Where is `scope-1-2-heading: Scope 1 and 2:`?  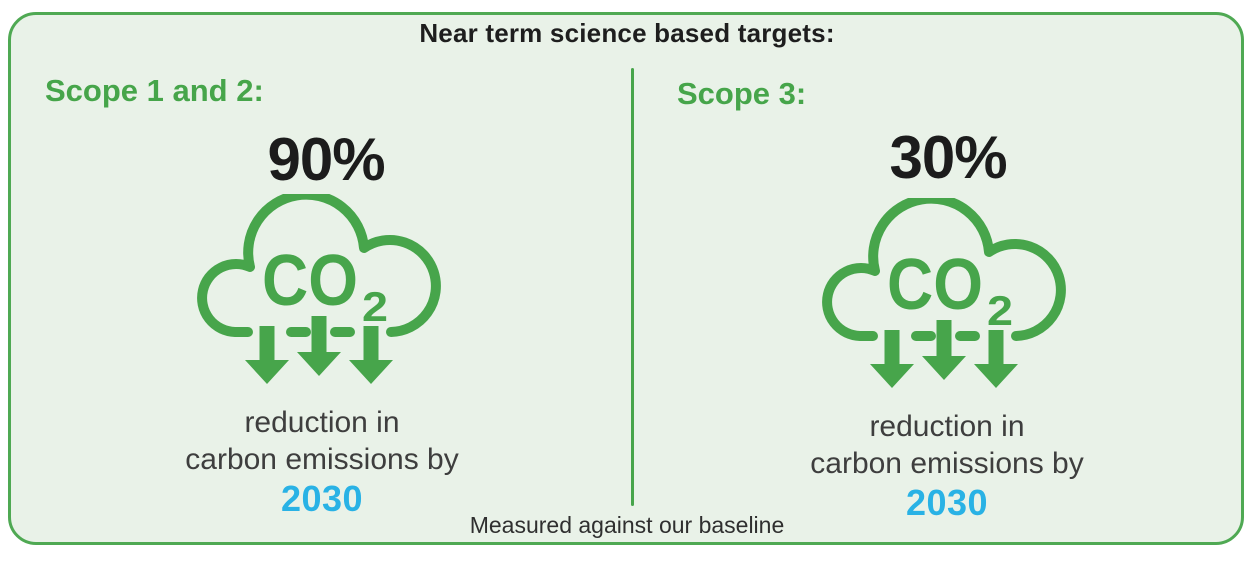
scope-1-2-heading: Scope 1 and 2: is located at coordinates (154, 90).